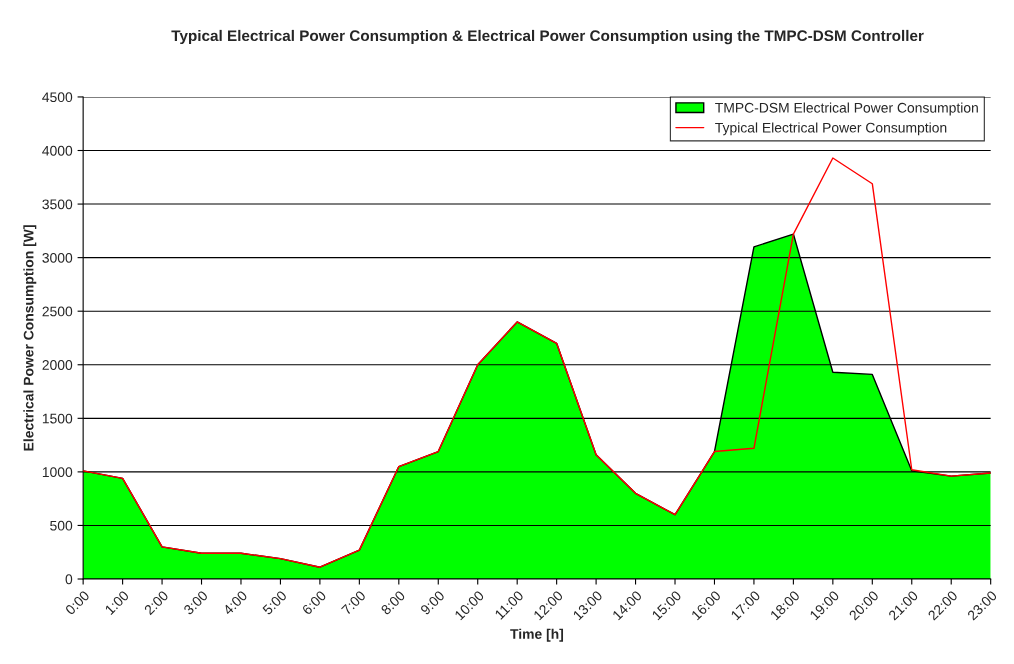  I want to click on x-tick-label: 0:00, so click(77, 603).